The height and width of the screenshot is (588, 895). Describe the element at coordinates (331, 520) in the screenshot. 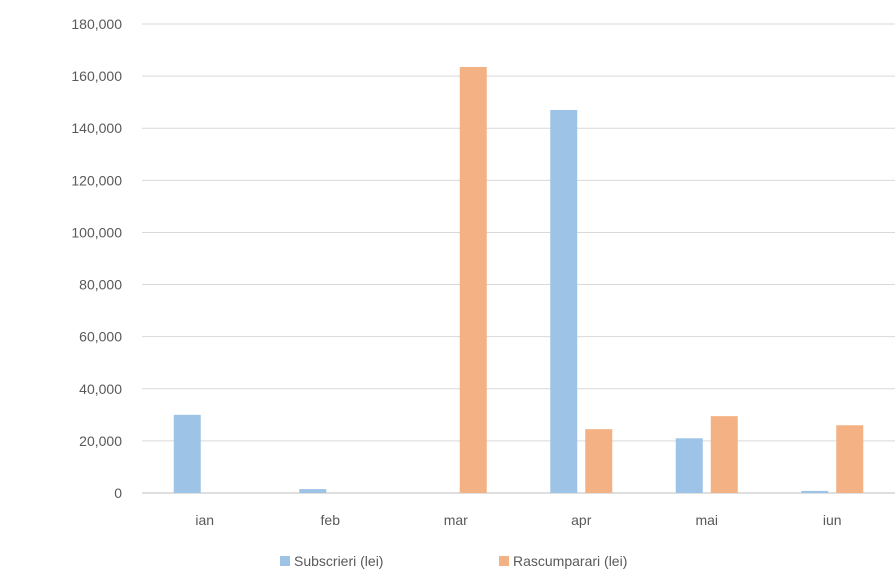

I see `x-tick-label: feb` at that location.